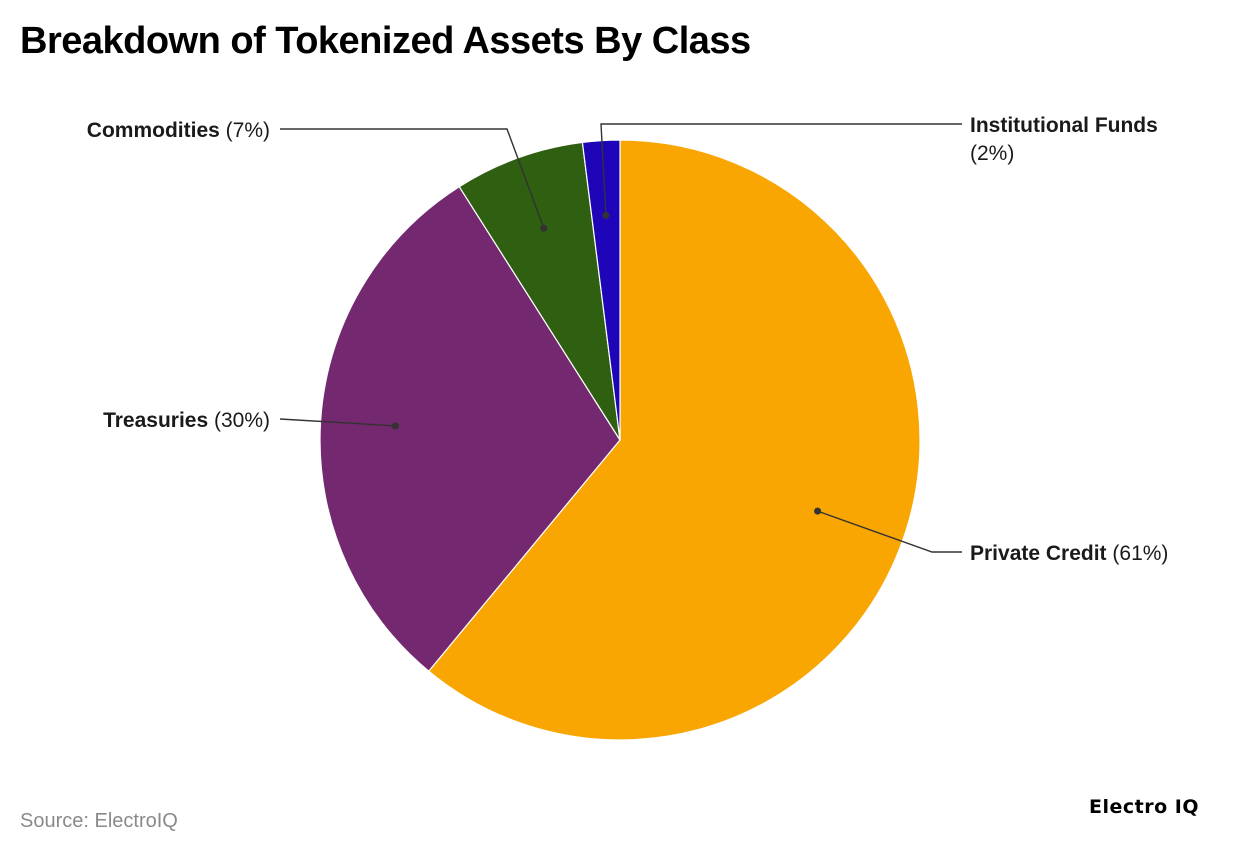 This screenshot has height=856, width=1240. Describe the element at coordinates (1138, 553) in the screenshot. I see `slice-label-value-private-credit: (61%)` at that location.